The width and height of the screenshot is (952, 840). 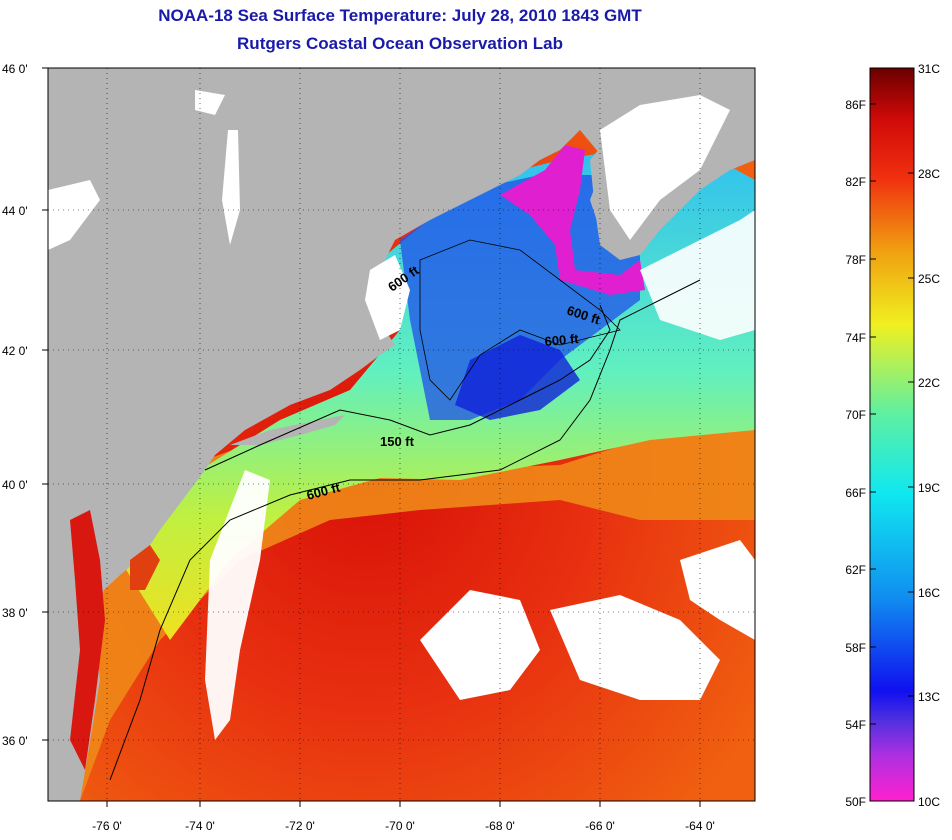 What do you see at coordinates (15, 351) in the screenshot?
I see `lat-label: 42 0'` at bounding box center [15, 351].